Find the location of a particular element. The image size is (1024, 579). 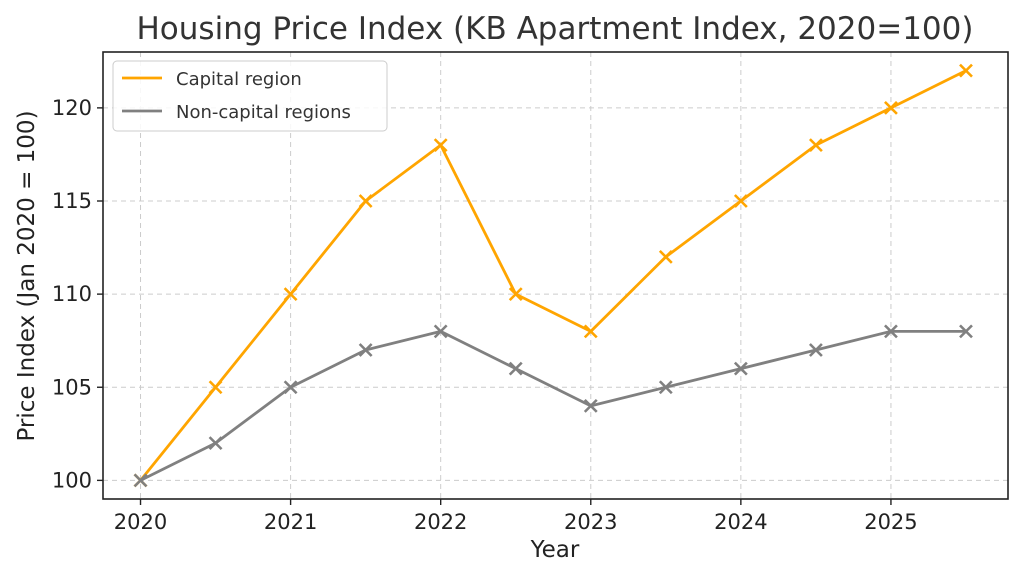

y-tick-label-100: 100 is located at coordinates (72, 480).